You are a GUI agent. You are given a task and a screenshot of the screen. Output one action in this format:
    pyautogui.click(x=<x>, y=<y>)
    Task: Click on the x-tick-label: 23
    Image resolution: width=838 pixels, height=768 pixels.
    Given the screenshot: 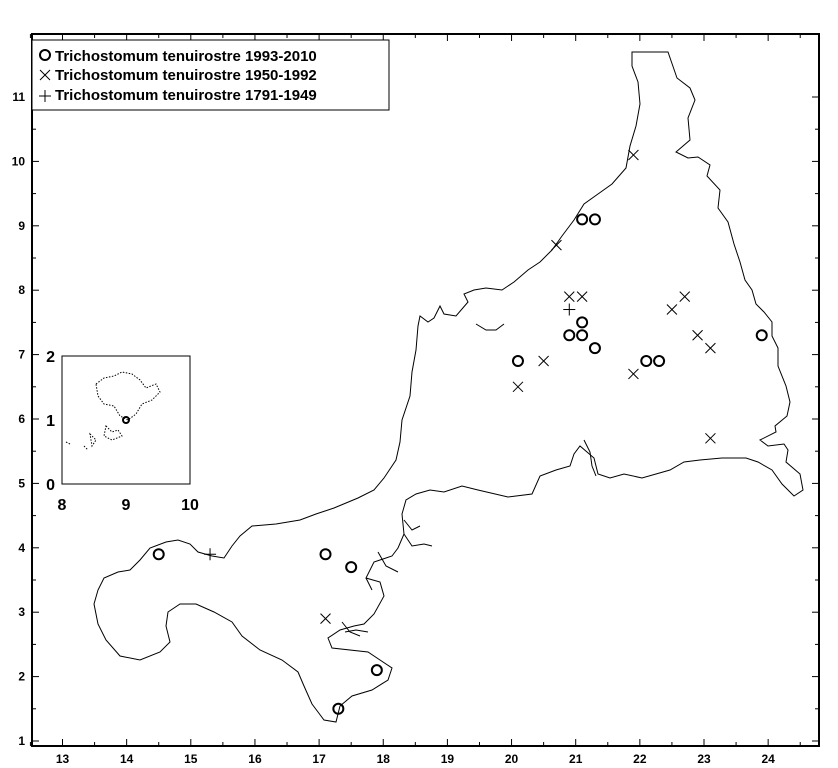 What is the action you would take?
    pyautogui.click(x=704, y=759)
    